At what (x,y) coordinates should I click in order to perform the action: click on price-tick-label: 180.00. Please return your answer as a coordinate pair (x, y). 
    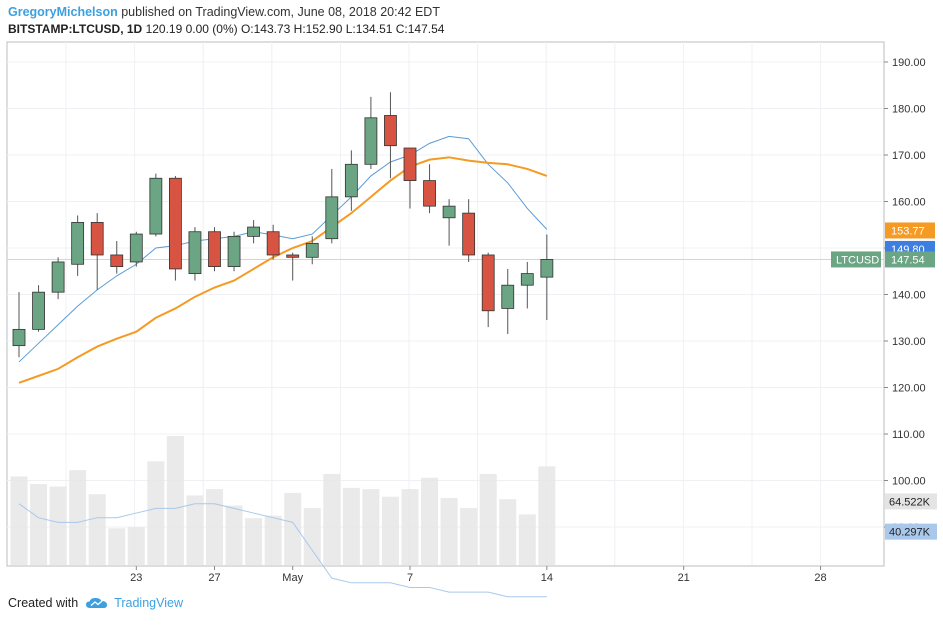
    Looking at the image, I should click on (909, 110).